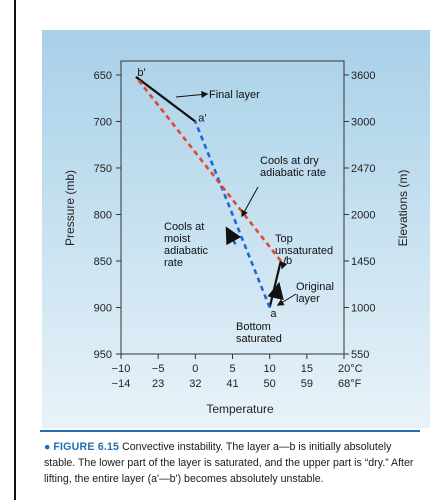 This screenshot has height=500, width=439. Describe the element at coordinates (158, 384) in the screenshot. I see `x-tick-label-fahrenheit: 23` at that location.